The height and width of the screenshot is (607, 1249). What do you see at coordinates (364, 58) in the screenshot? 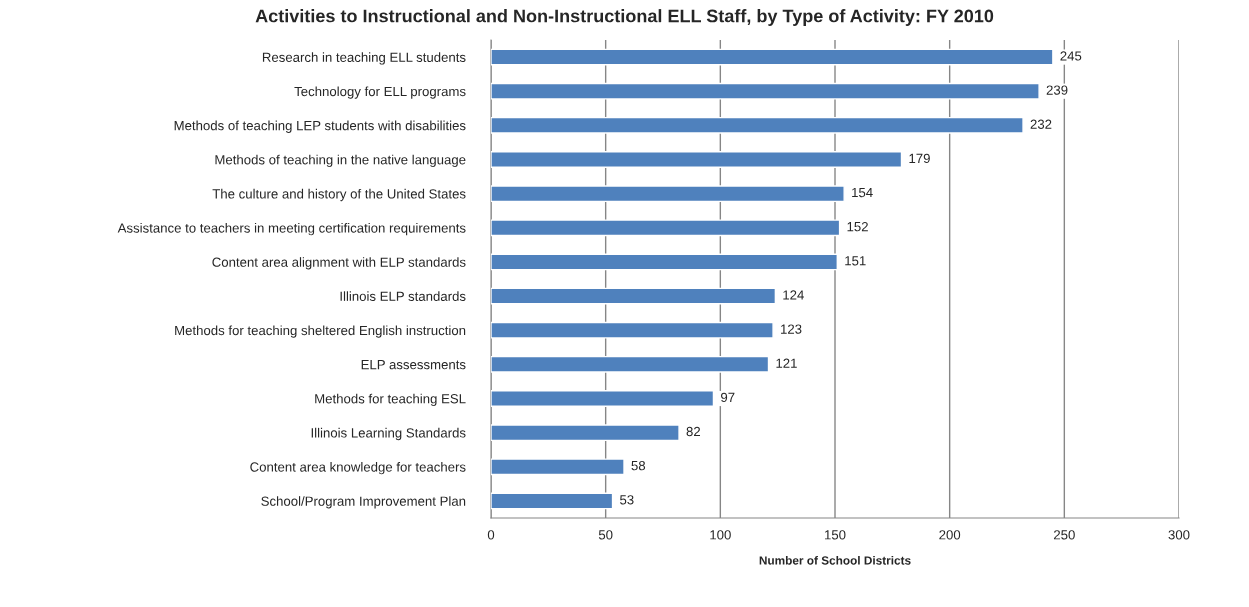
I see `y-tick-label: Research in teaching ELL students` at bounding box center [364, 58].